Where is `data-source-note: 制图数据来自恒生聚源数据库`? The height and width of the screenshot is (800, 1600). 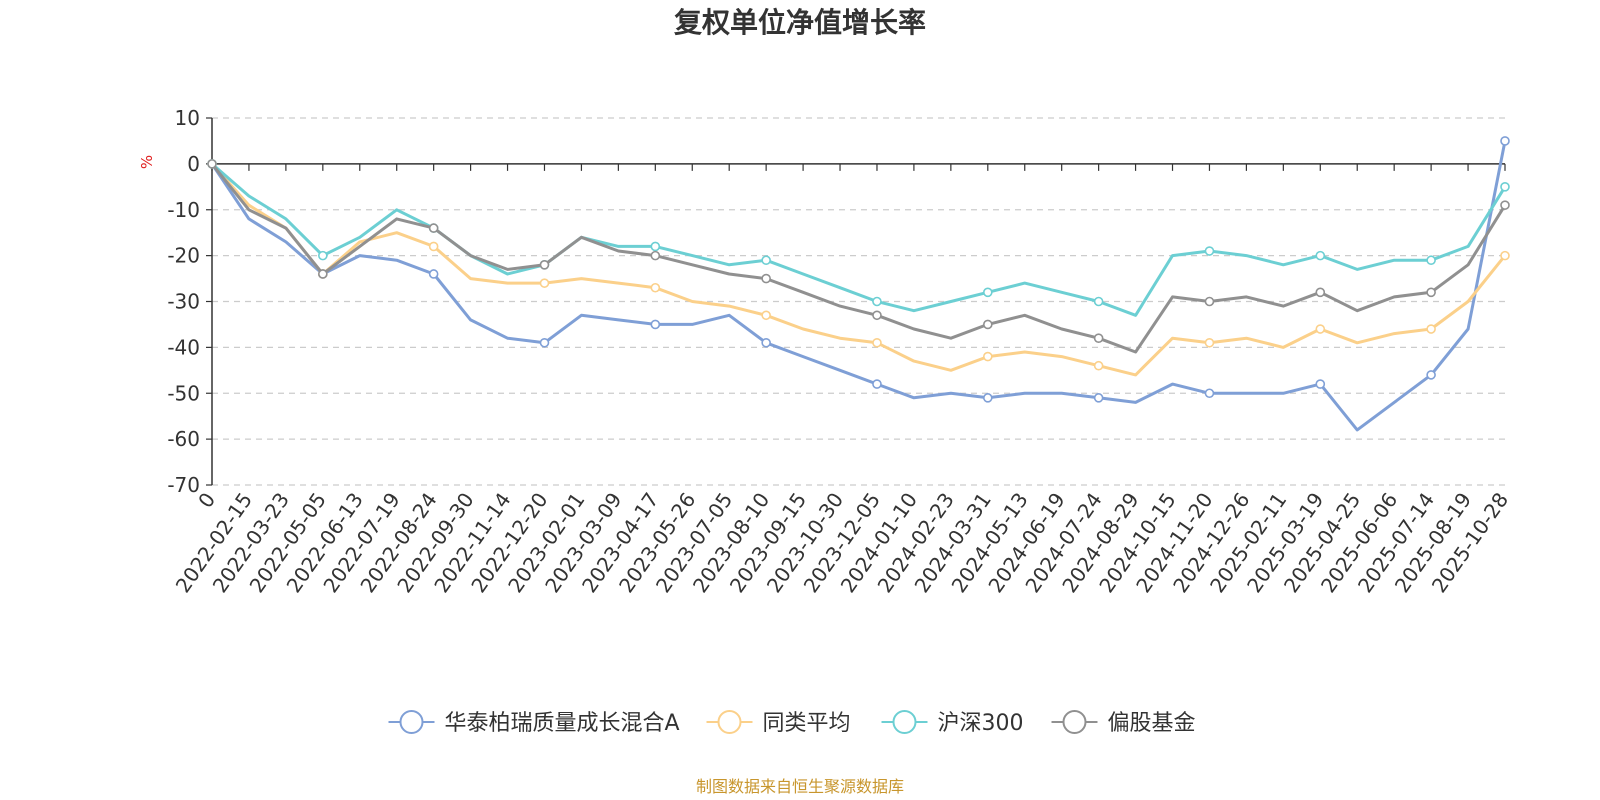
data-source-note: 制图数据来自恒生聚源数据库 is located at coordinates (800, 786).